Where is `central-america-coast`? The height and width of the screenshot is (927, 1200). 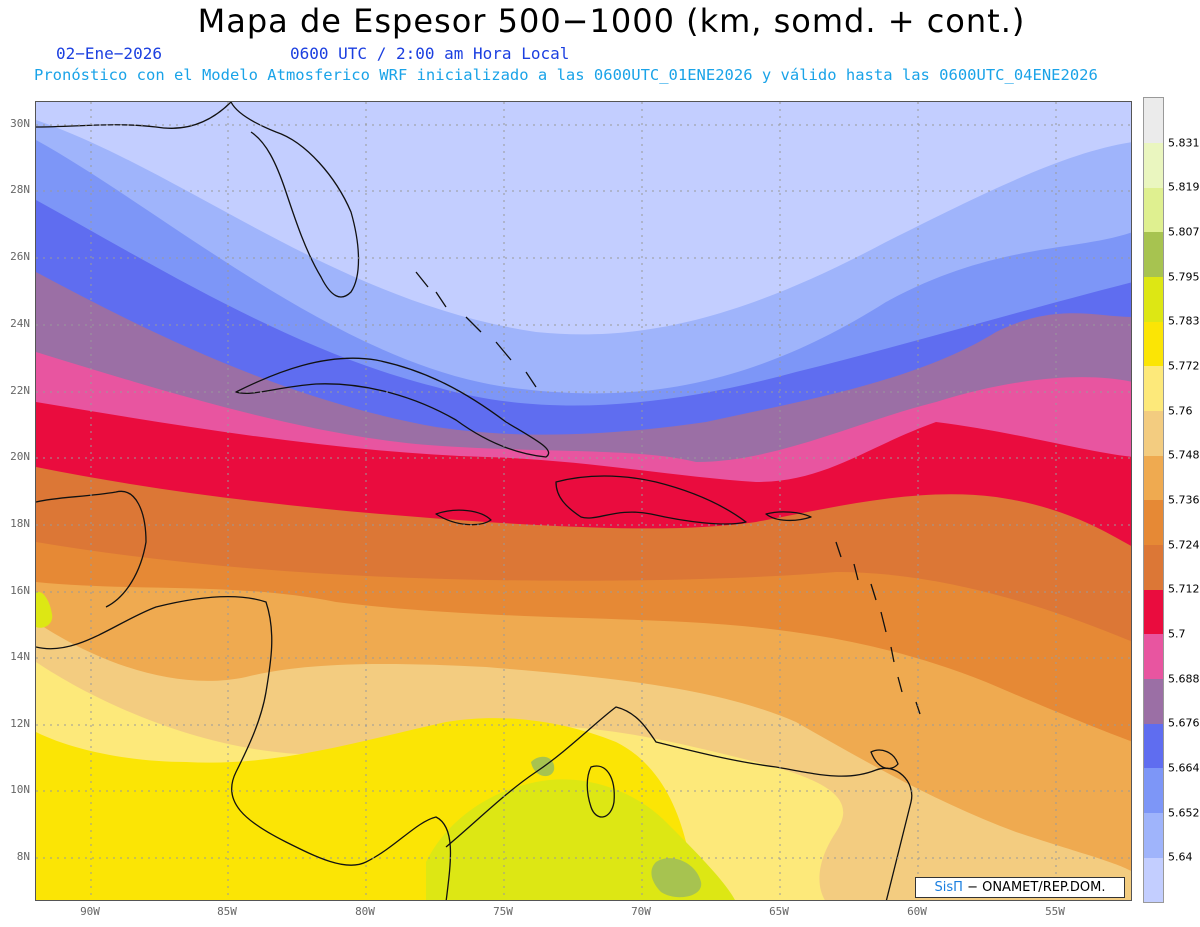
central-america-coast is located at coordinates (244, 747).